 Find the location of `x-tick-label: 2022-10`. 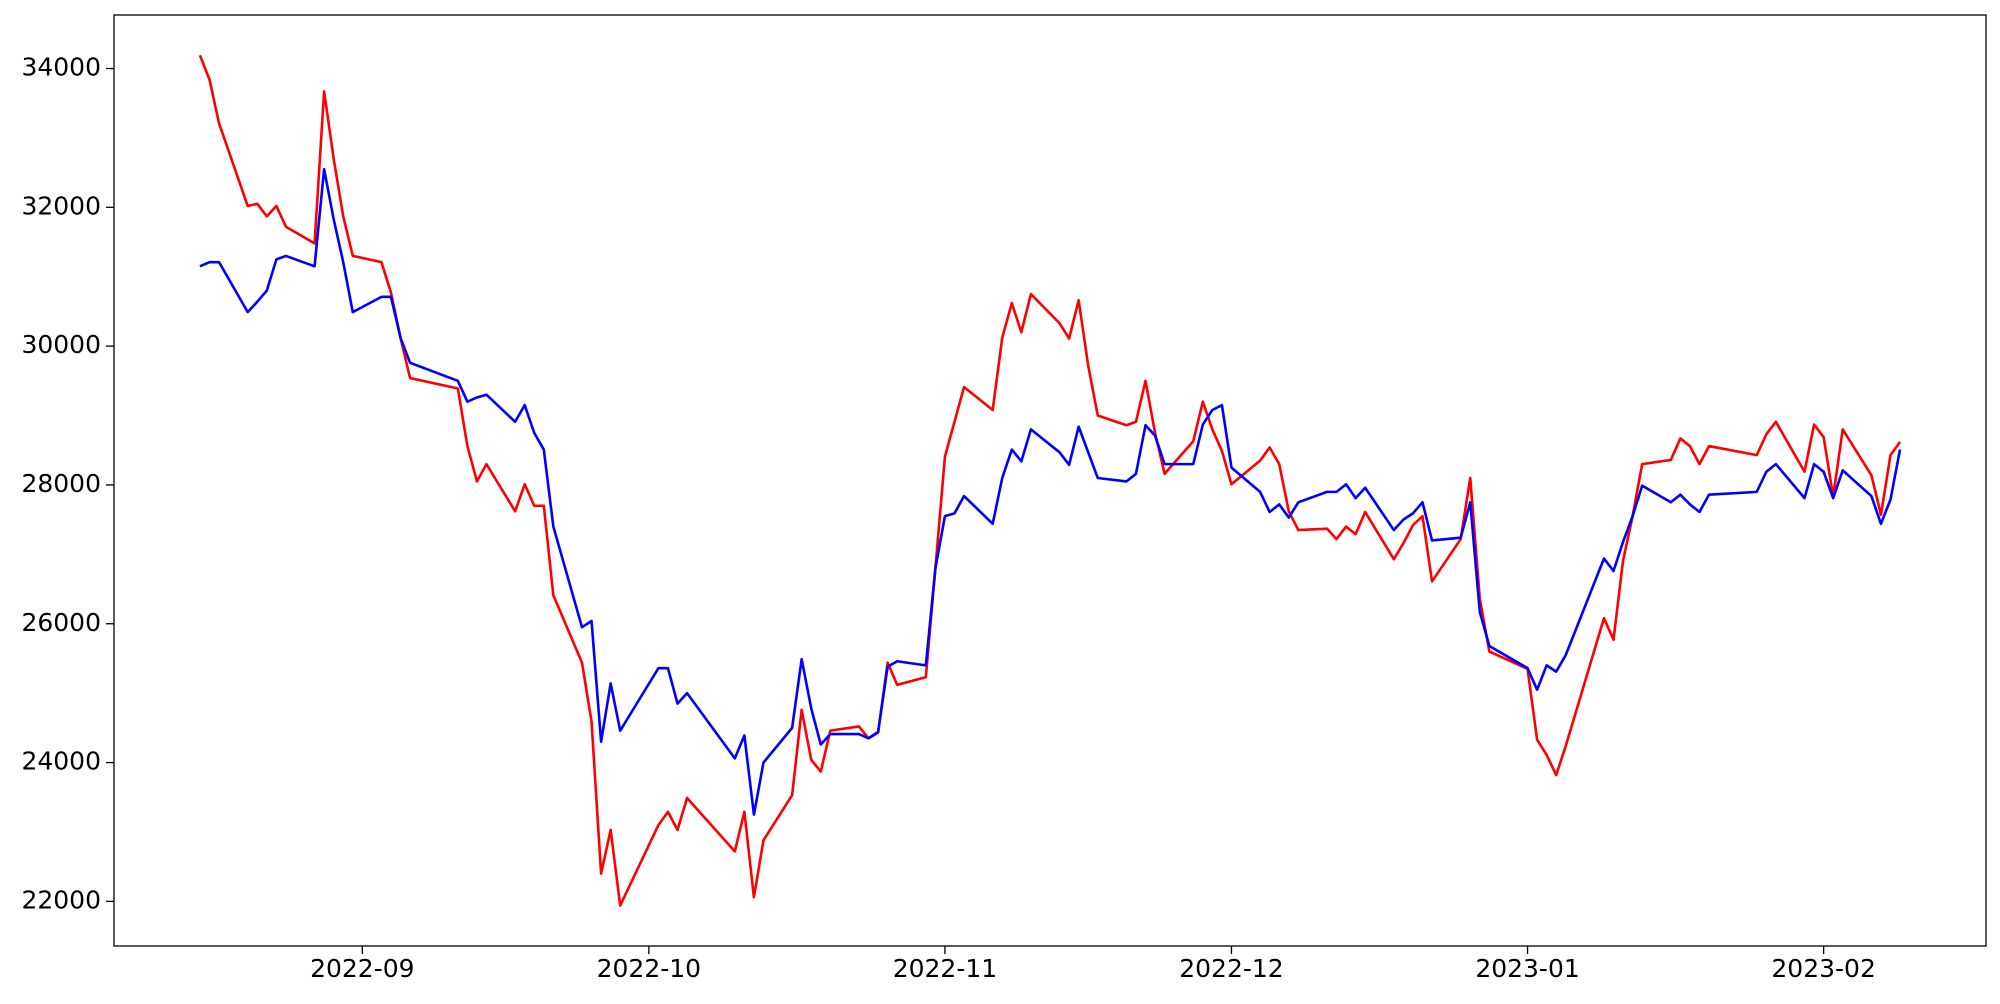

x-tick-label: 2022-10 is located at coordinates (649, 968).